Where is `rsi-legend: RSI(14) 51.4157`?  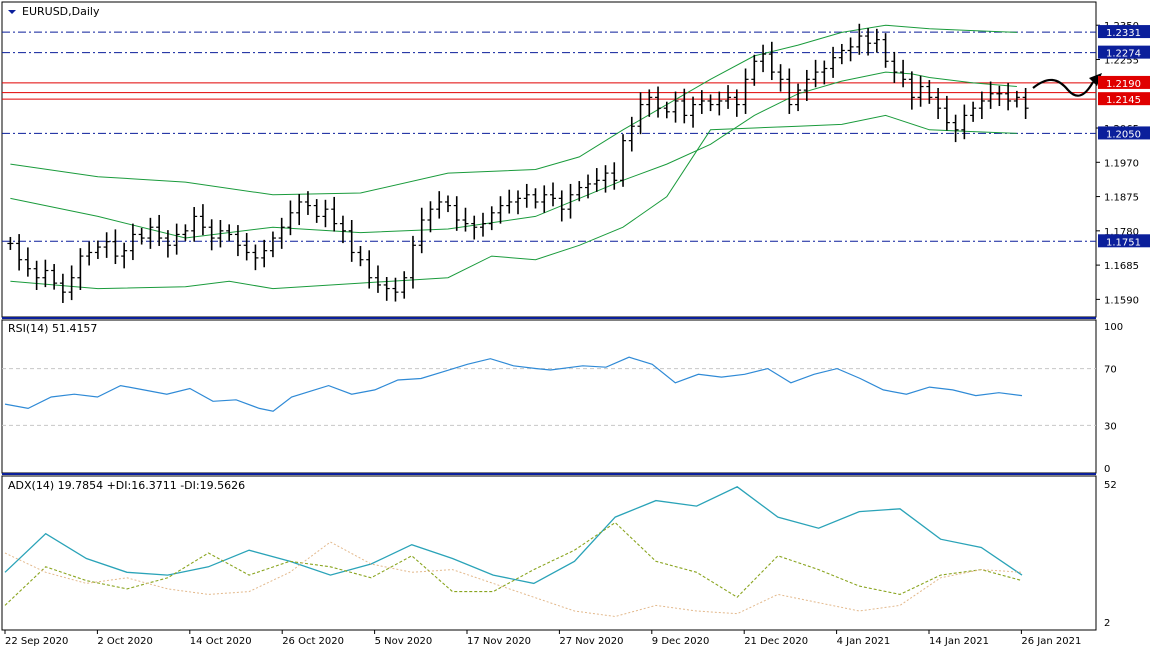
rsi-legend: RSI(14) 51.4157 is located at coordinates (52, 328).